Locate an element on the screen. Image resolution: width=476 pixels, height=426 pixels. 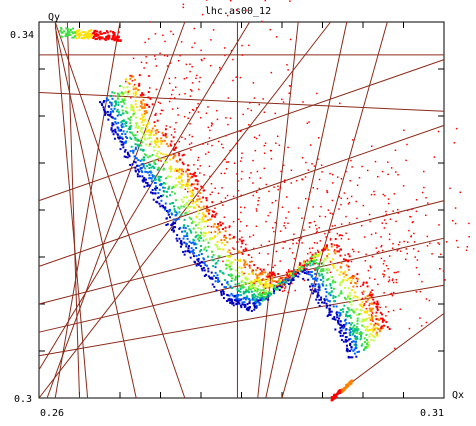
x-tick-label-right: 0.31 is located at coordinates (432, 413).